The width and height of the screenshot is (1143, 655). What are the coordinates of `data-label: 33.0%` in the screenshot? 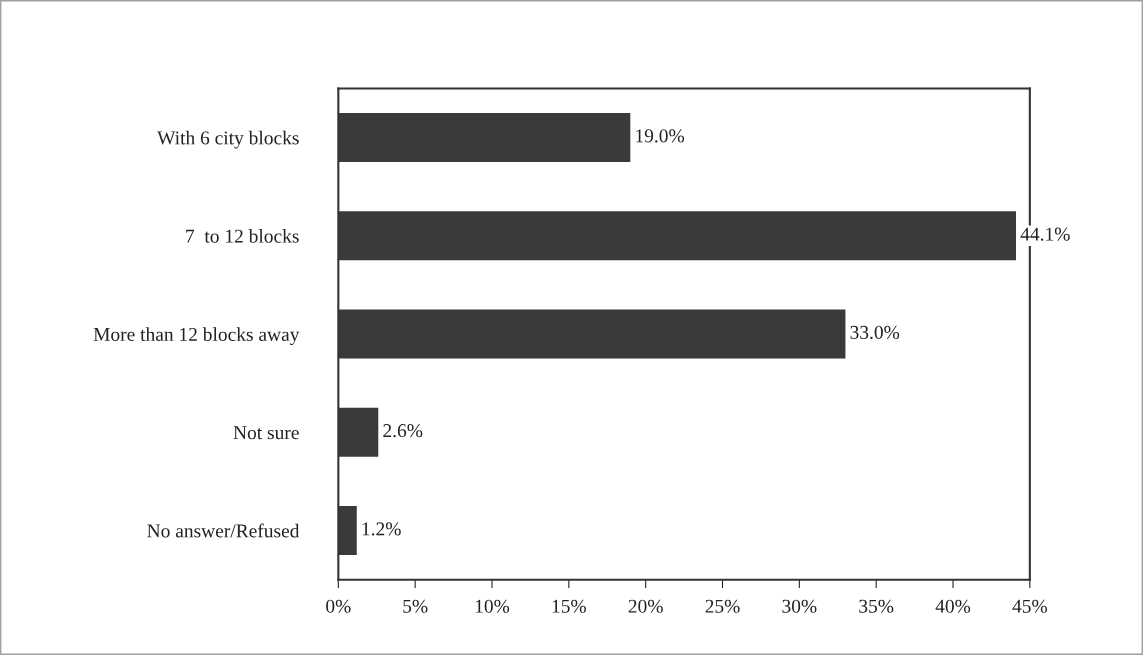 It's located at (875, 332).